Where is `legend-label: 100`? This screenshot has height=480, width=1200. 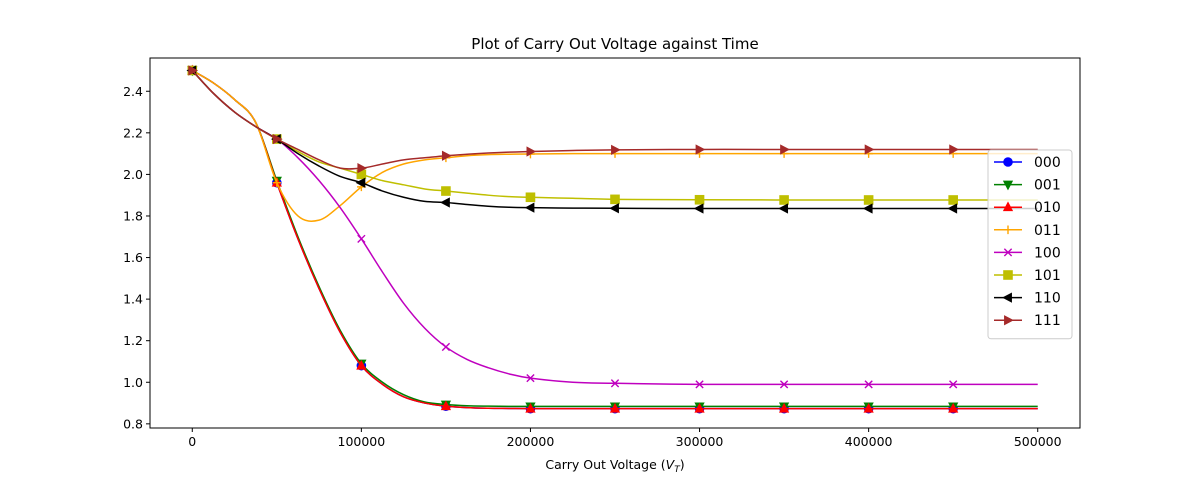
legend-label: 100 is located at coordinates (1047, 253).